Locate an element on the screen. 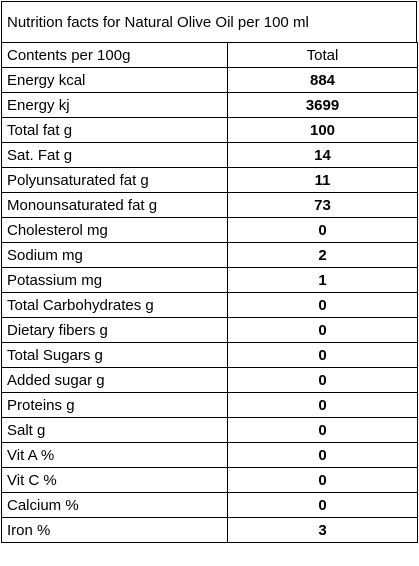 This screenshot has height=566, width=419. table-row: Energy kj 3699 is located at coordinates (209, 105).